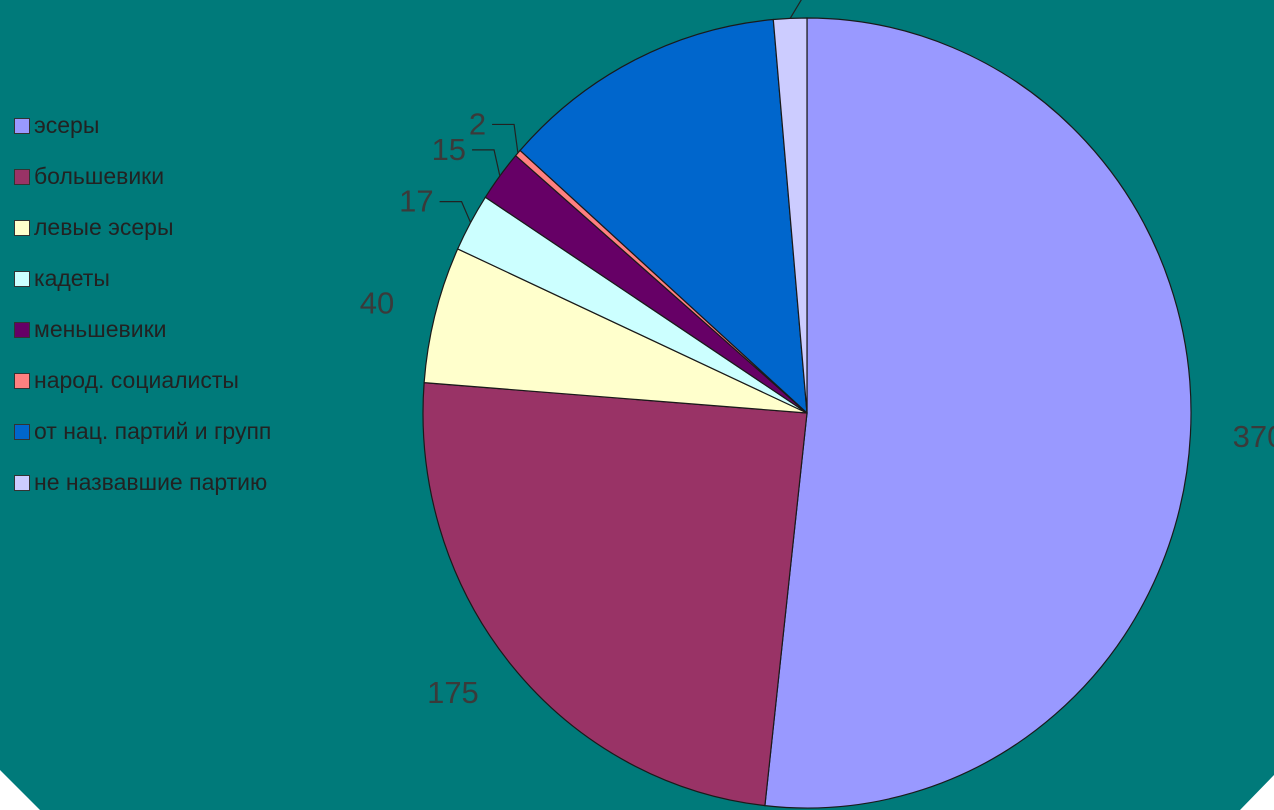 The height and width of the screenshot is (810, 1274). I want to click on legend-item-3: кадеты, so click(142, 278).